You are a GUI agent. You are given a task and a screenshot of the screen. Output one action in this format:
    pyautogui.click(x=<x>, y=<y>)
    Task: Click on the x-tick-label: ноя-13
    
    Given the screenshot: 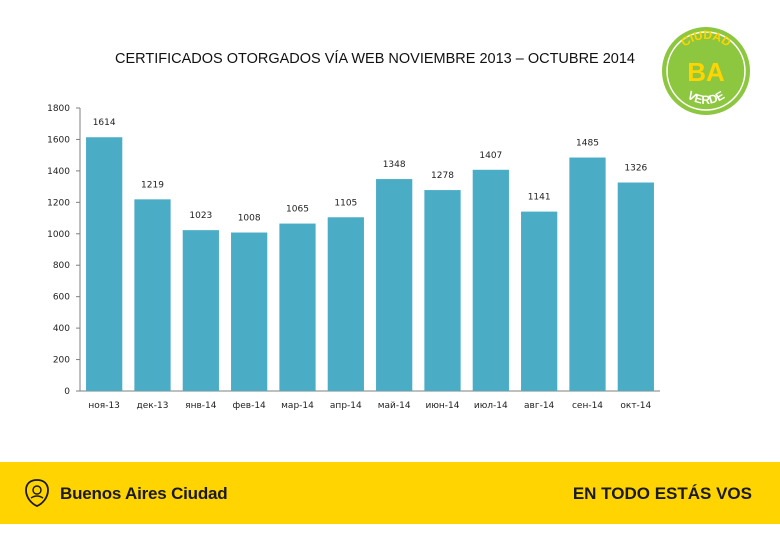 What is the action you would take?
    pyautogui.click(x=104, y=406)
    